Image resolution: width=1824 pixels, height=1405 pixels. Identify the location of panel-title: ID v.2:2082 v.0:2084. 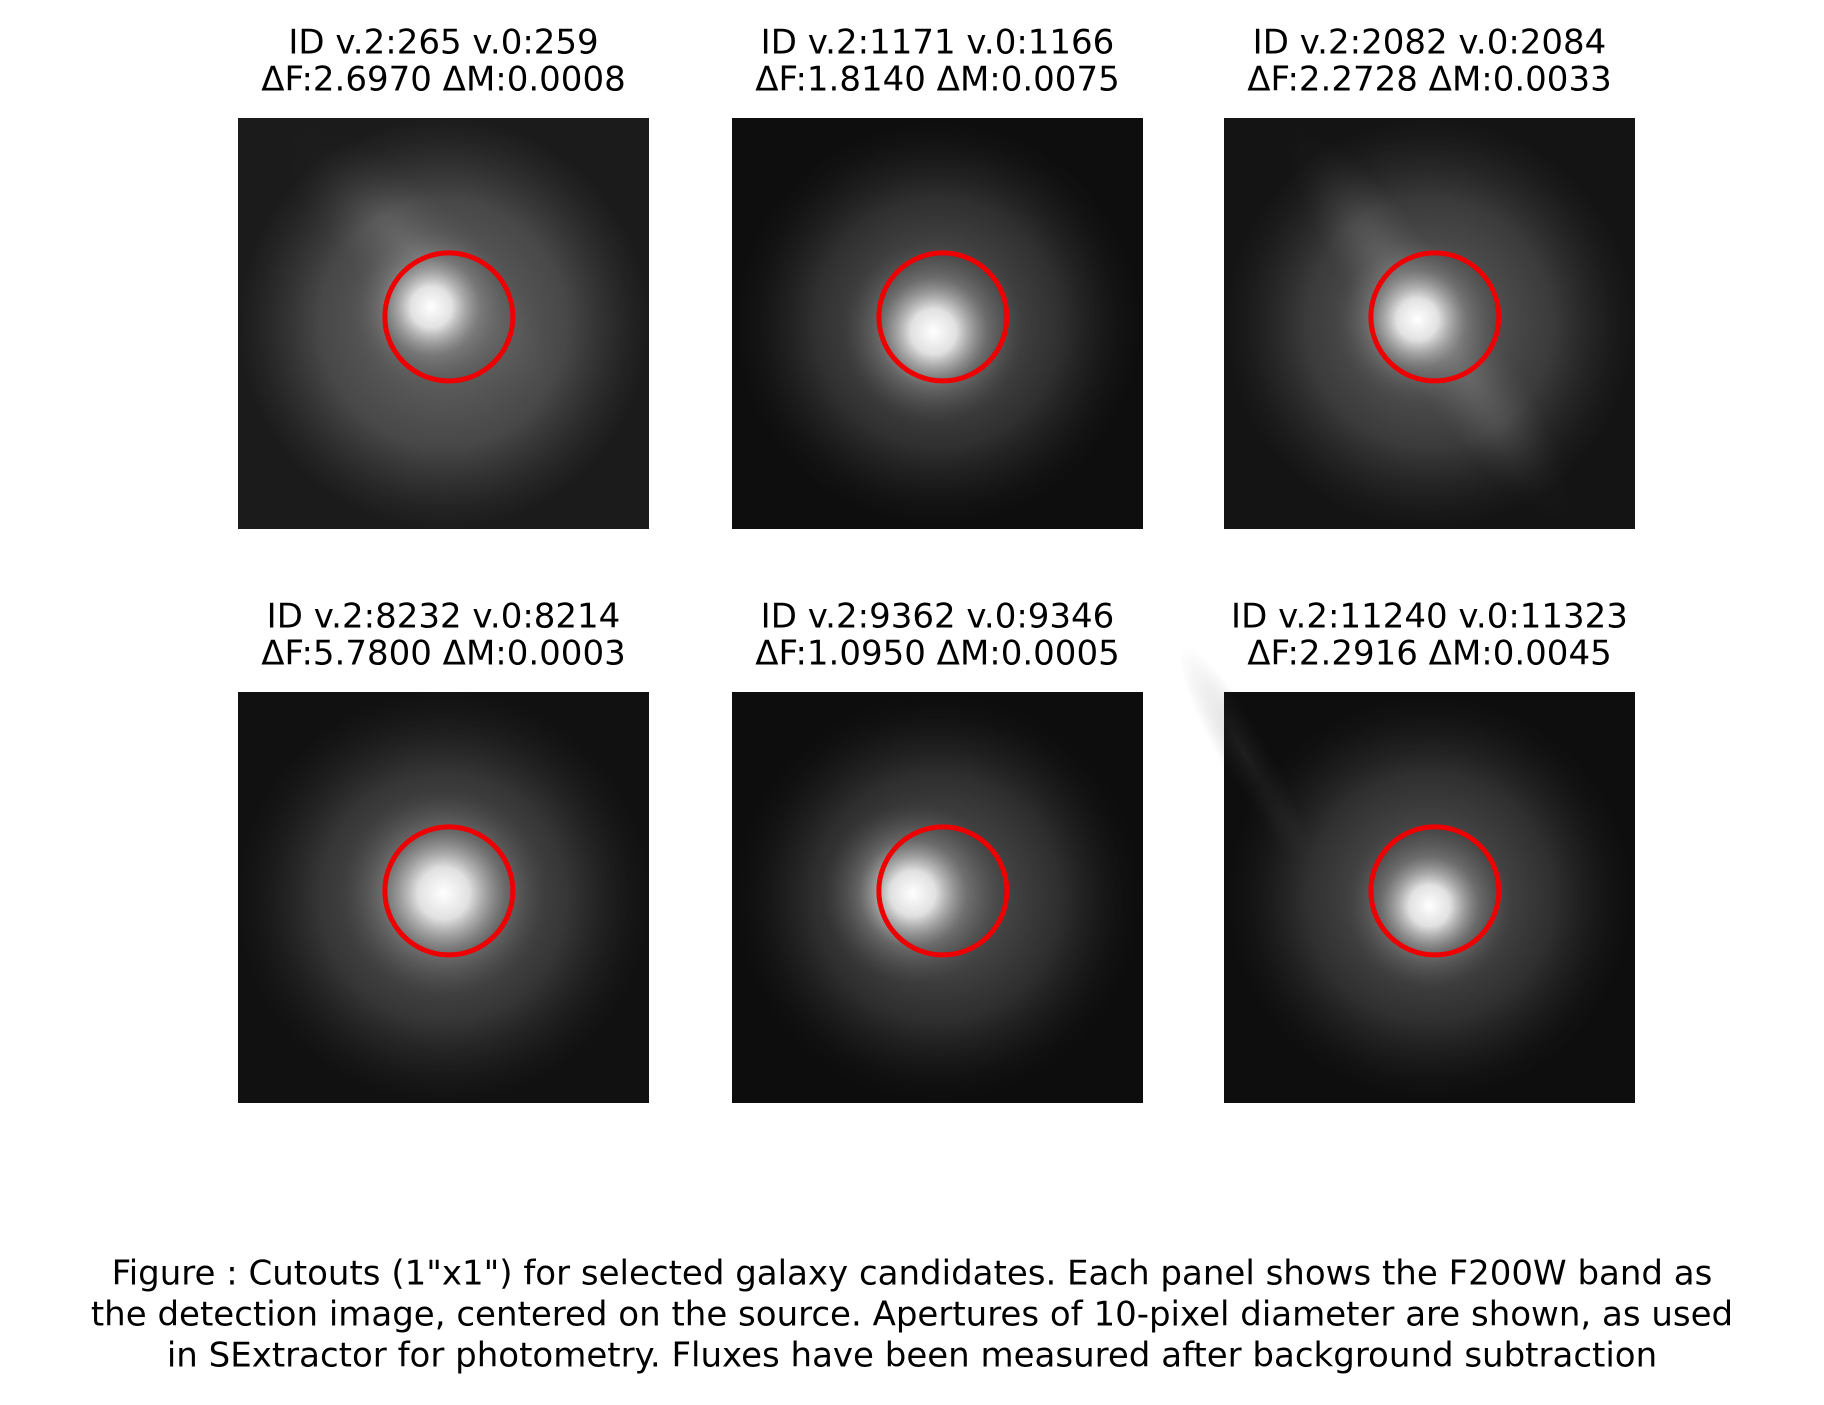
(1430, 43).